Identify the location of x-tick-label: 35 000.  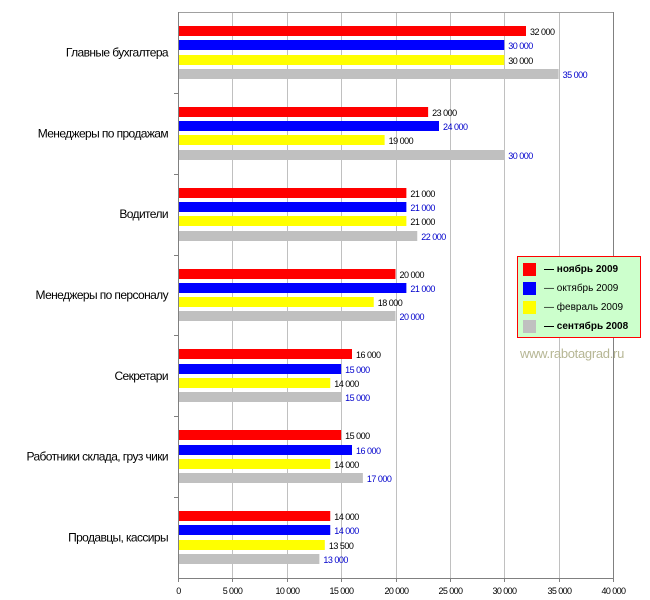
(560, 591).